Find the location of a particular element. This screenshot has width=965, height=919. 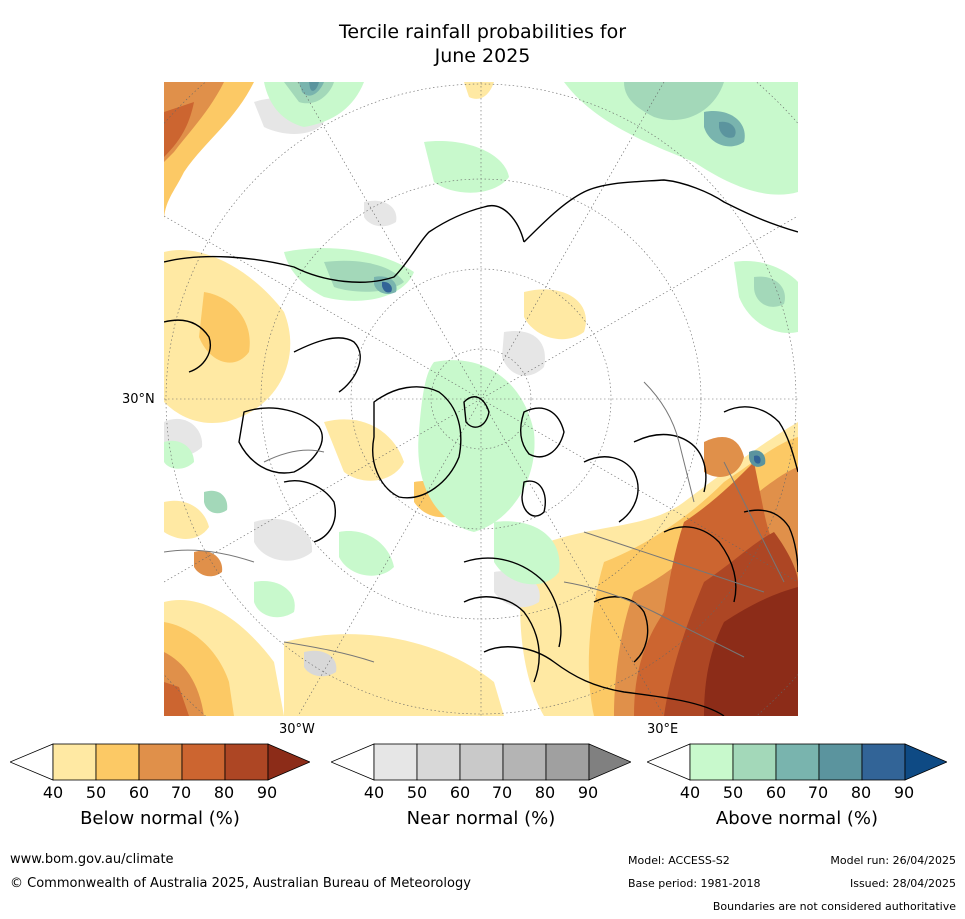

tick-above-90: 90 is located at coordinates (904, 792).